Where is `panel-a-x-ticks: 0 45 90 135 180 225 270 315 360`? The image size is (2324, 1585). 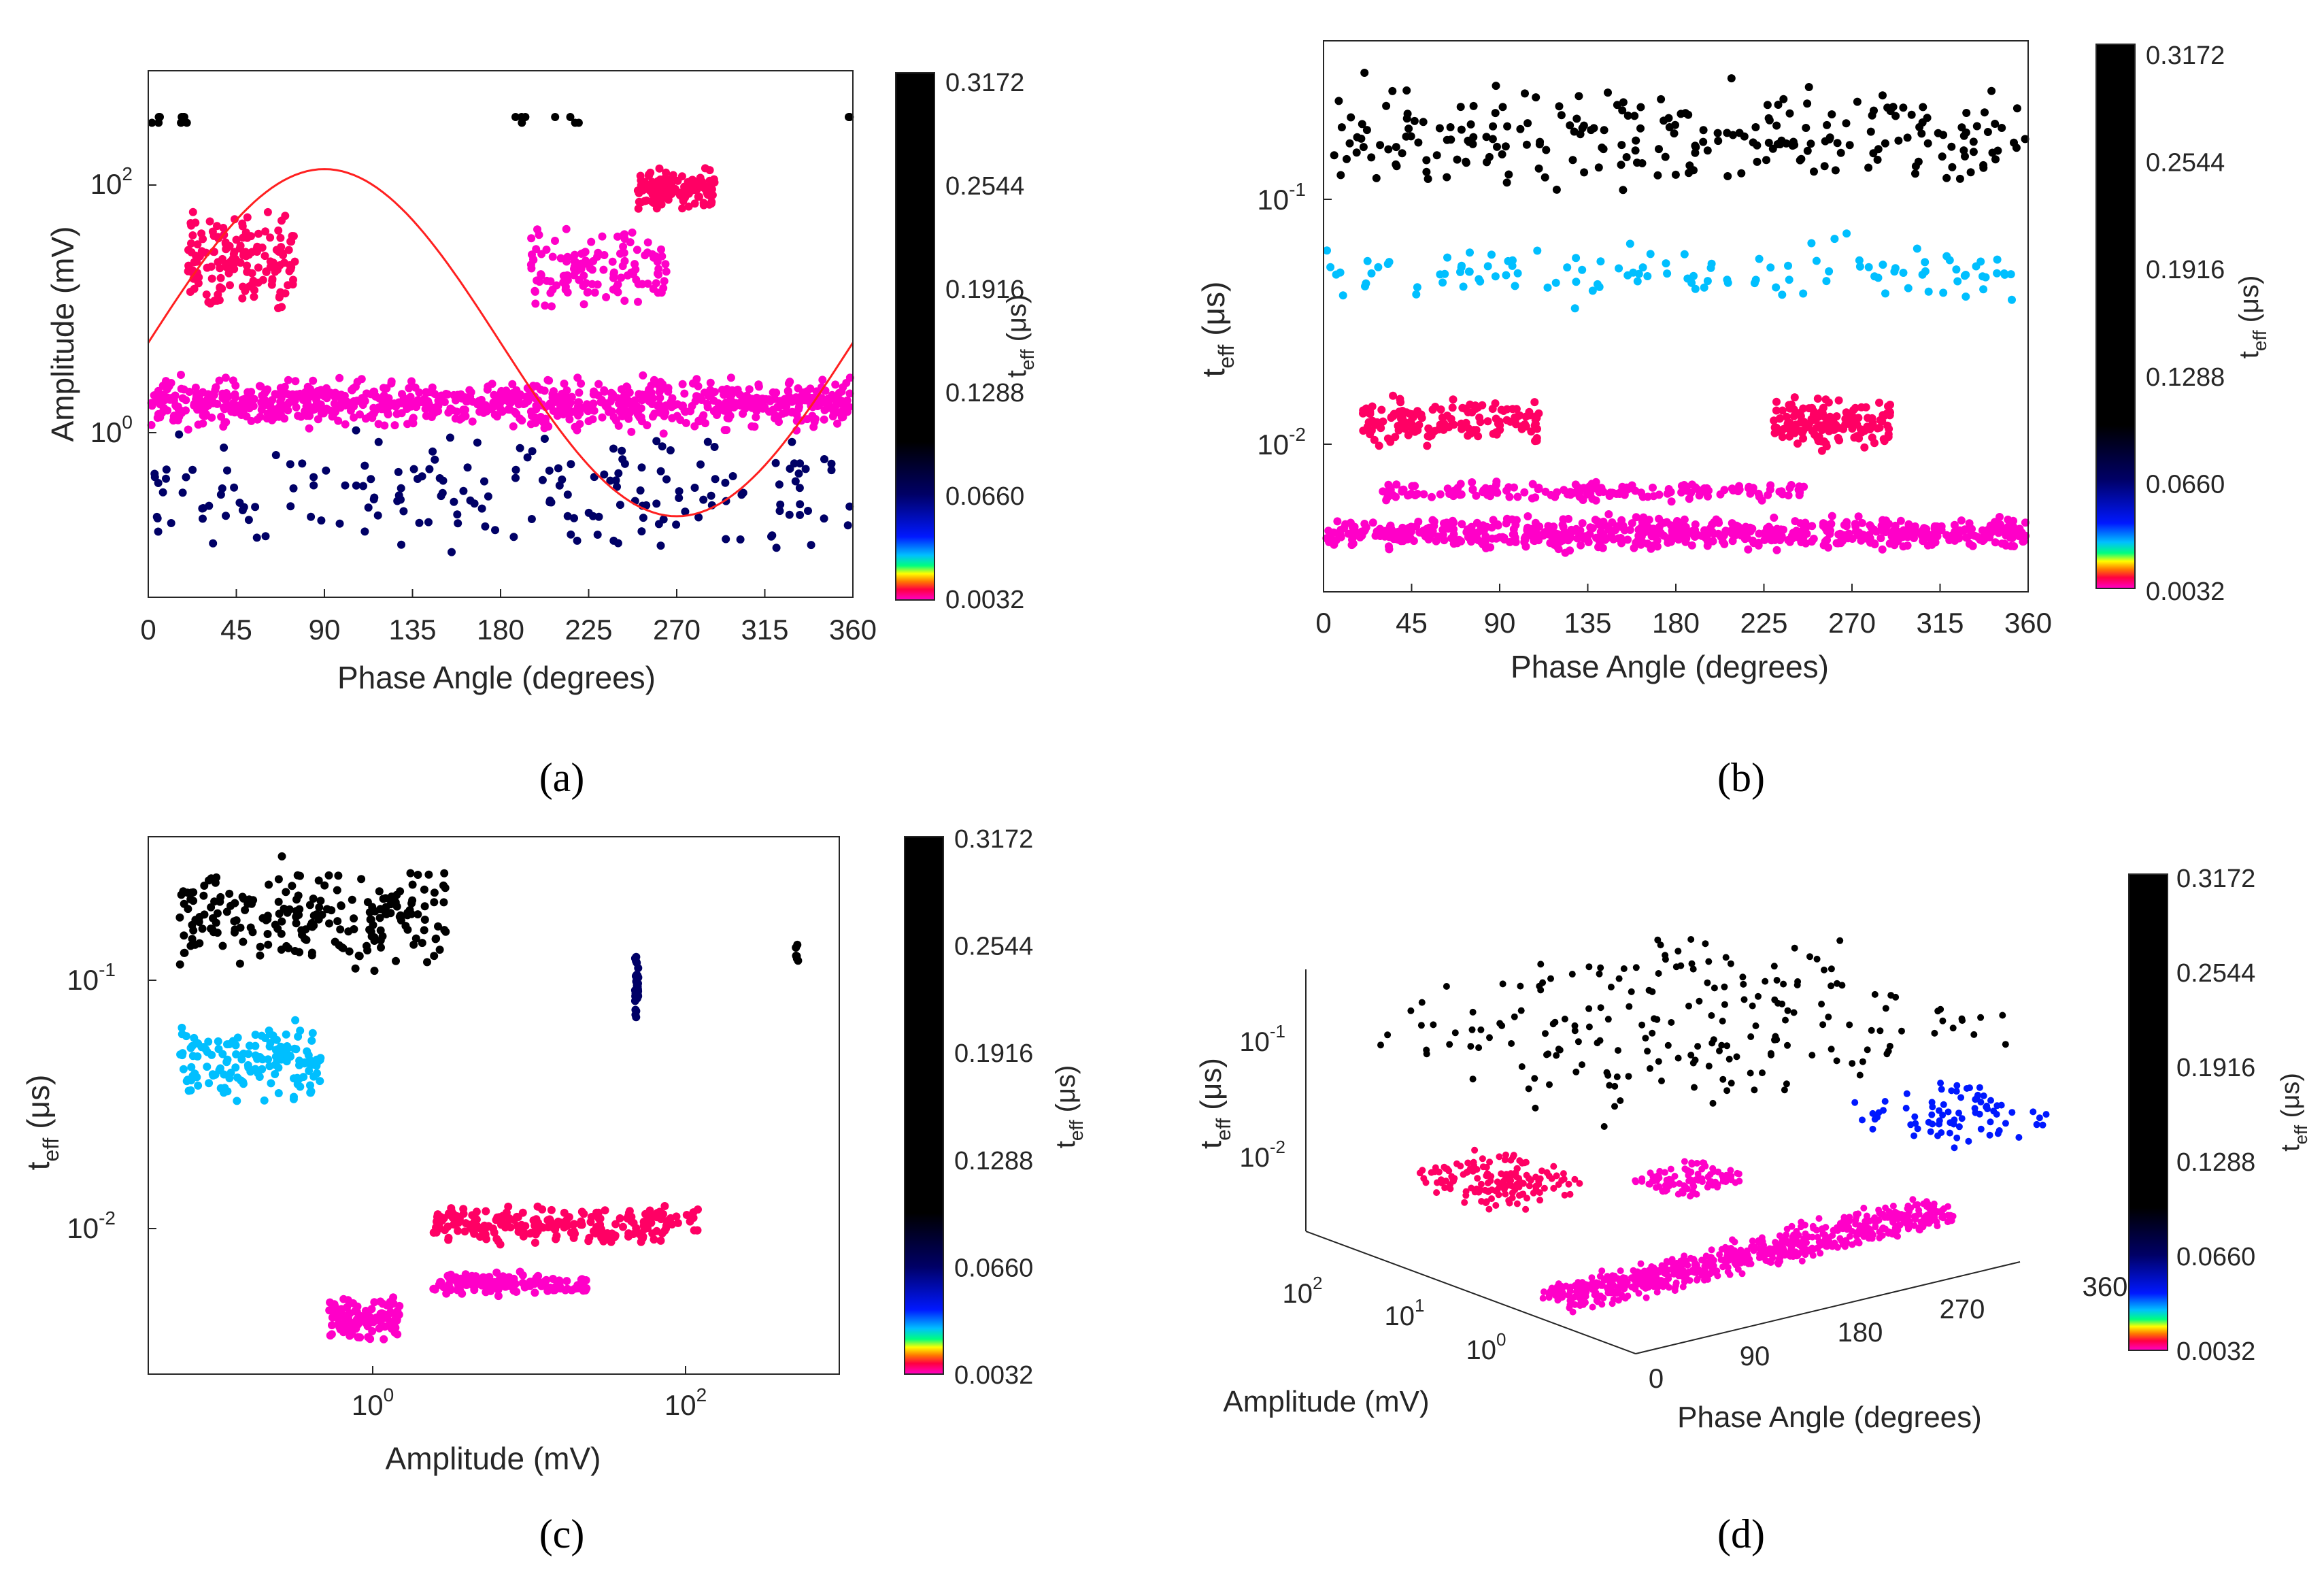 panel-a-x-ticks: 0 45 90 135 180 225 270 315 360 is located at coordinates (508, 617).